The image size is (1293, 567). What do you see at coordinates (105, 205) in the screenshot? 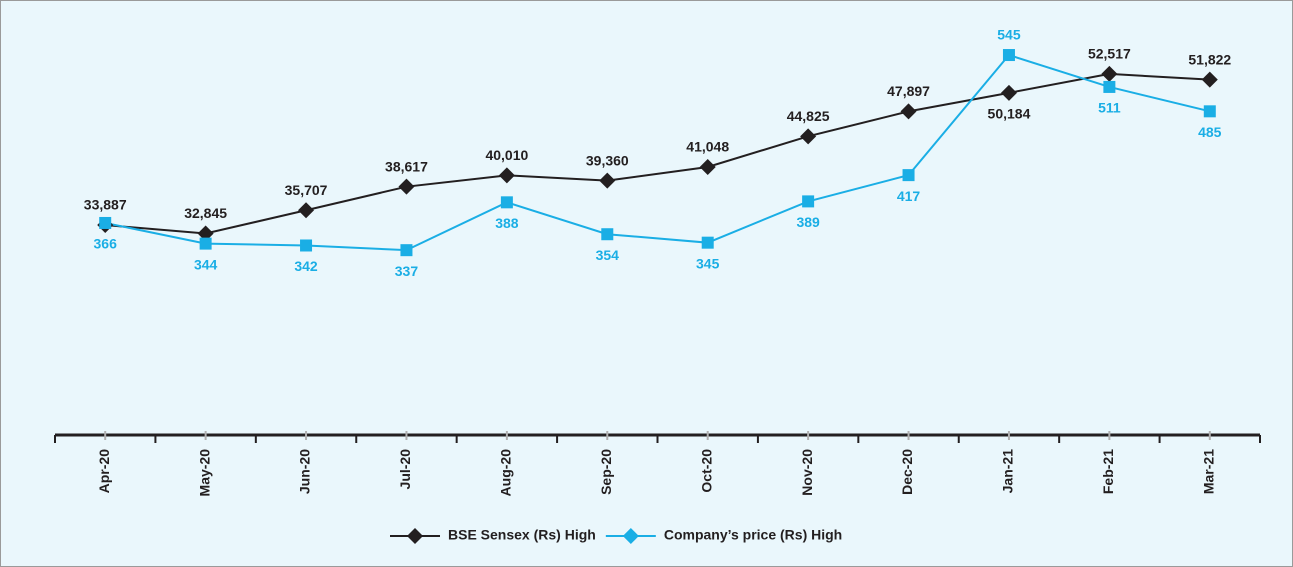
I see `data-label: 33,887` at bounding box center [105, 205].